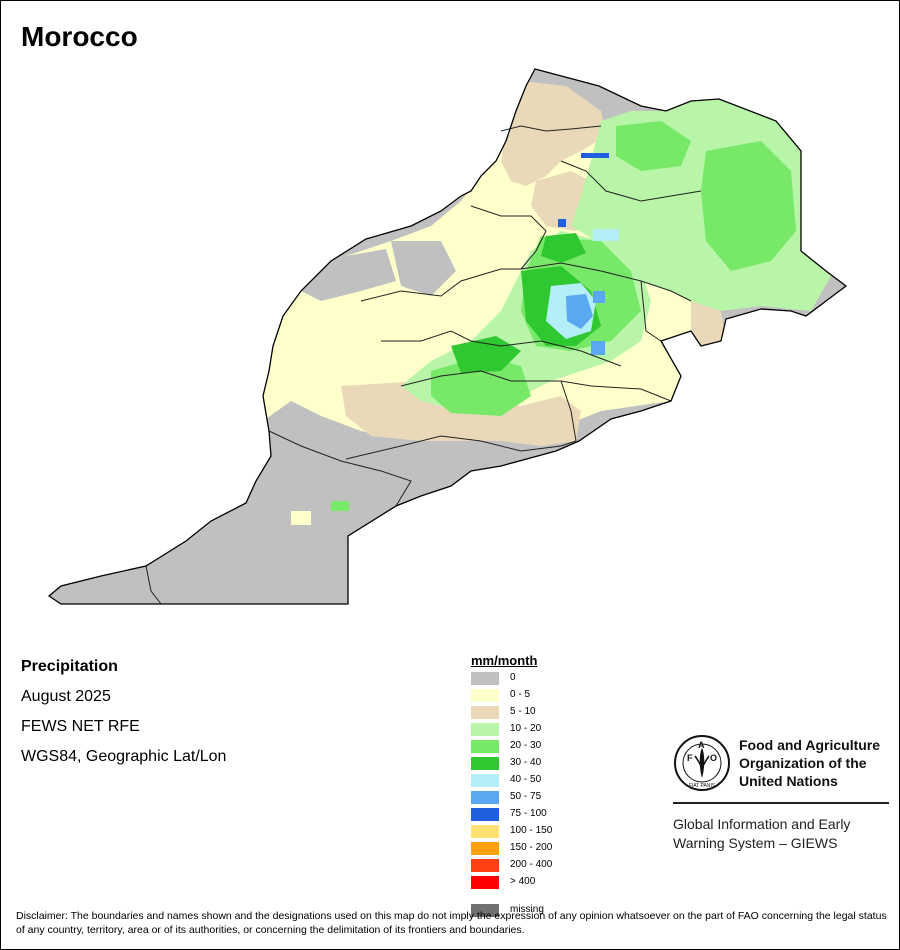 This screenshot has width=900, height=950. What do you see at coordinates (153, 585) in the screenshot?
I see `boundary-dakhla` at bounding box center [153, 585].